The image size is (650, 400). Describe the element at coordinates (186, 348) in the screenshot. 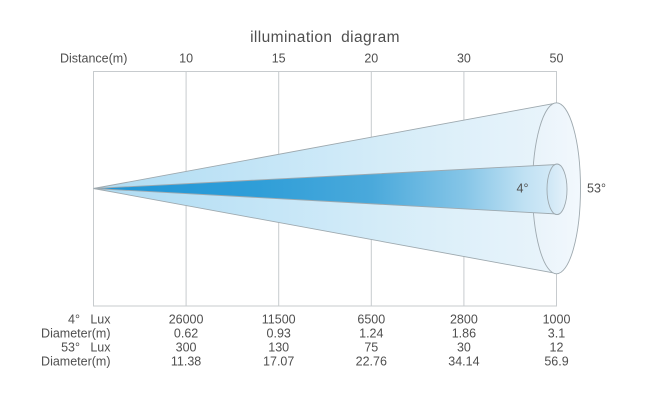

I see `cell-value: 300` at that location.